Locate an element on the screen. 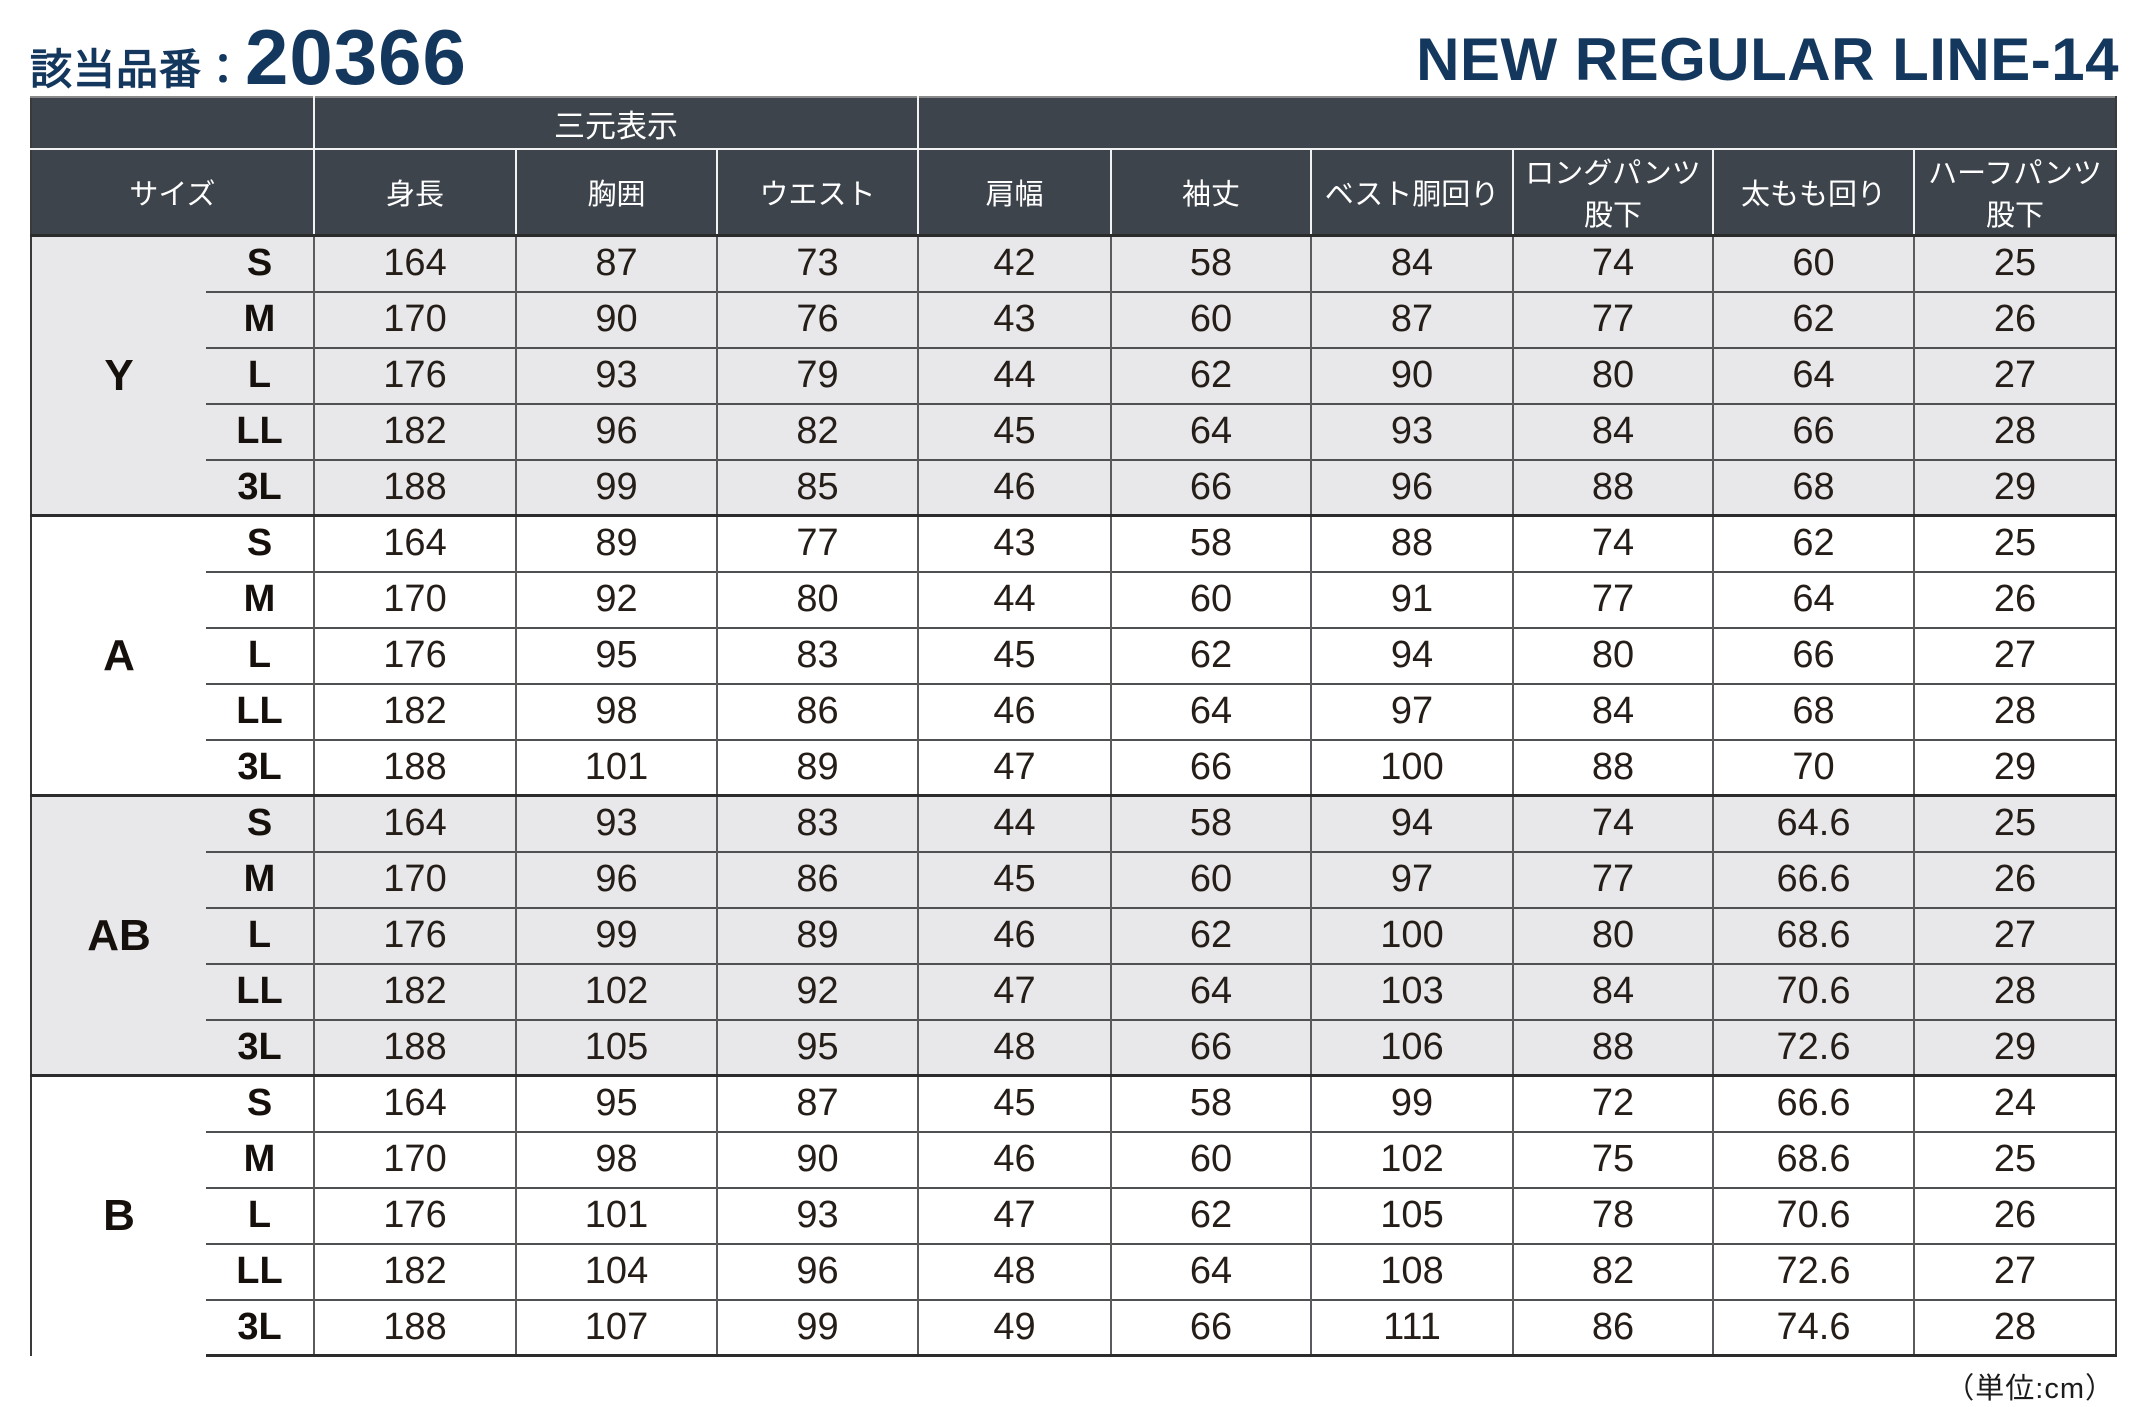 The image size is (2149, 1407). title-bar: 該当品番： 20366 NEW REGULAR LINE-14 is located at coordinates (1074, 48).